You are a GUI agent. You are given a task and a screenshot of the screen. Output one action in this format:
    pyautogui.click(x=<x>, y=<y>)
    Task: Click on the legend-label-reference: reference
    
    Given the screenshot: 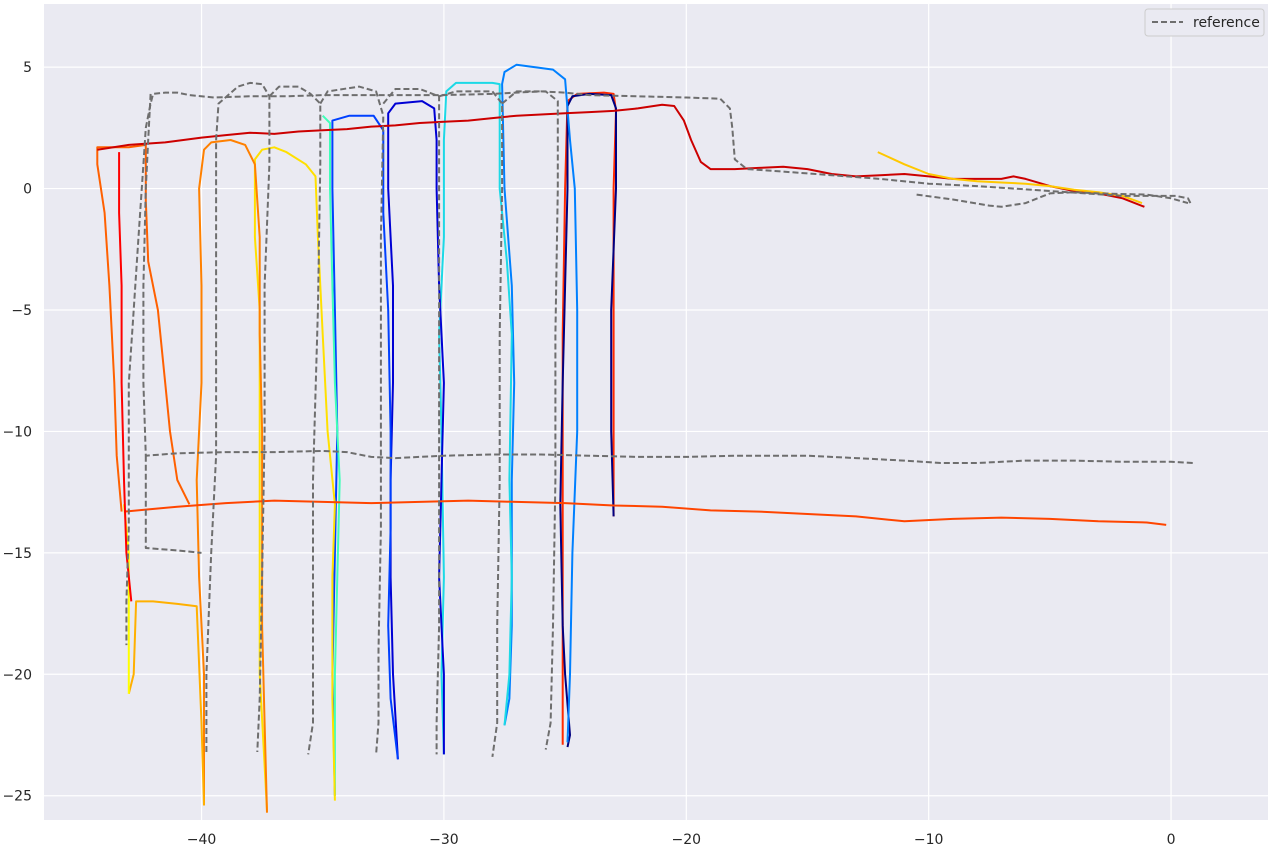 What is the action you would take?
    pyautogui.click(x=1226, y=23)
    